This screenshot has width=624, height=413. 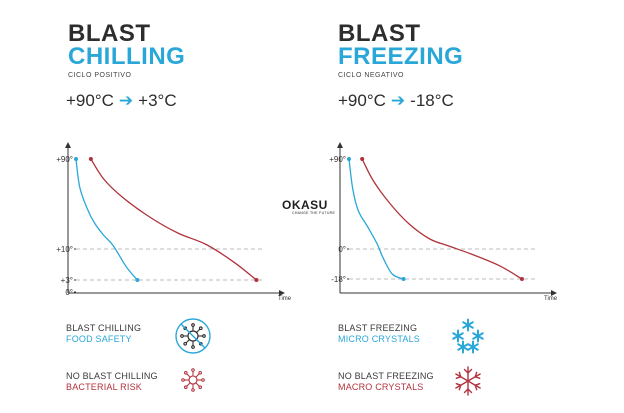 What do you see at coordinates (90, 159) in the screenshot?
I see `chilling-series-1-start-point` at bounding box center [90, 159].